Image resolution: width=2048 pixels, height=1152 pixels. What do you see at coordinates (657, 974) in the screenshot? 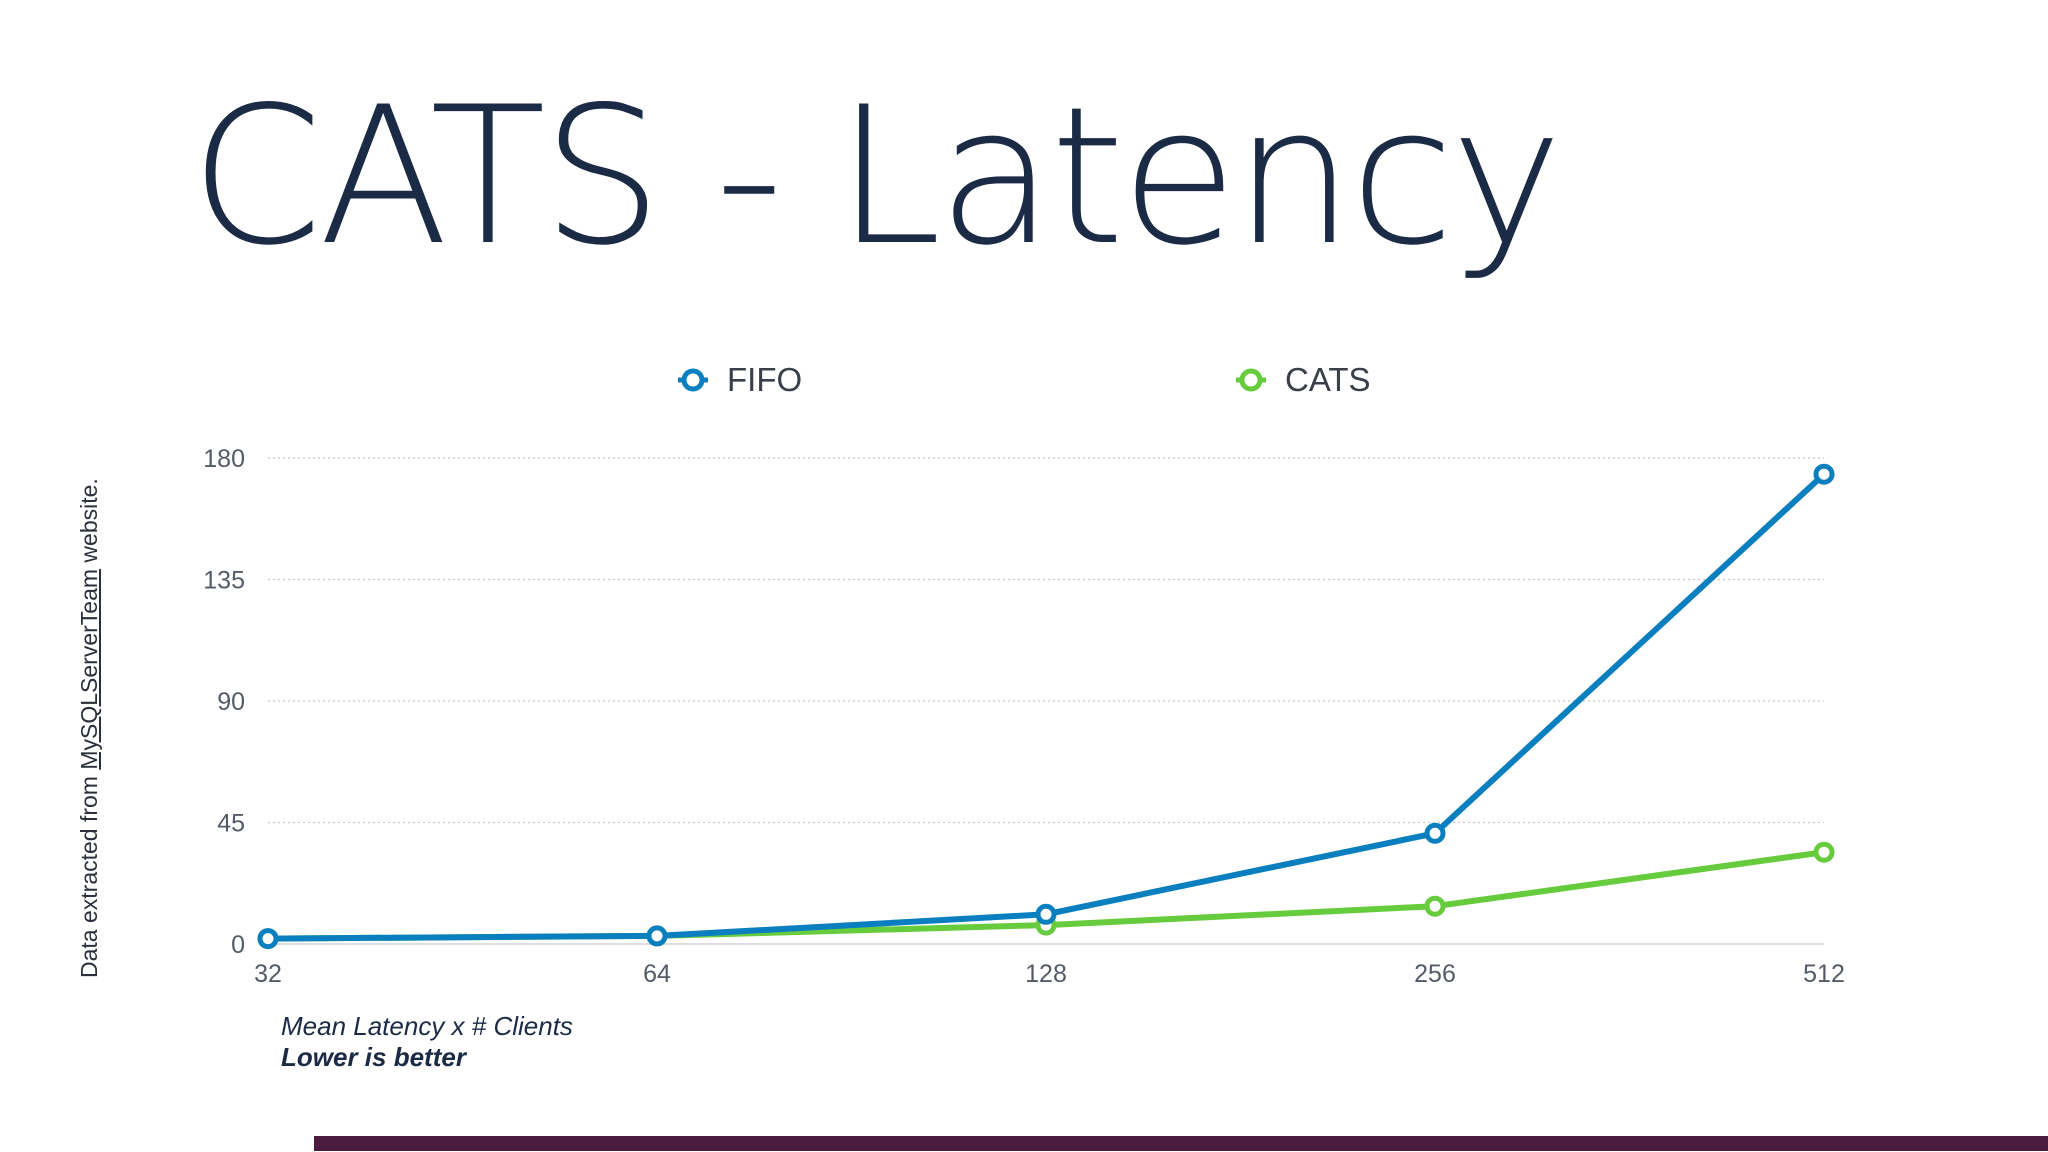
I see `x-tick-label-64: 64` at bounding box center [657, 974].